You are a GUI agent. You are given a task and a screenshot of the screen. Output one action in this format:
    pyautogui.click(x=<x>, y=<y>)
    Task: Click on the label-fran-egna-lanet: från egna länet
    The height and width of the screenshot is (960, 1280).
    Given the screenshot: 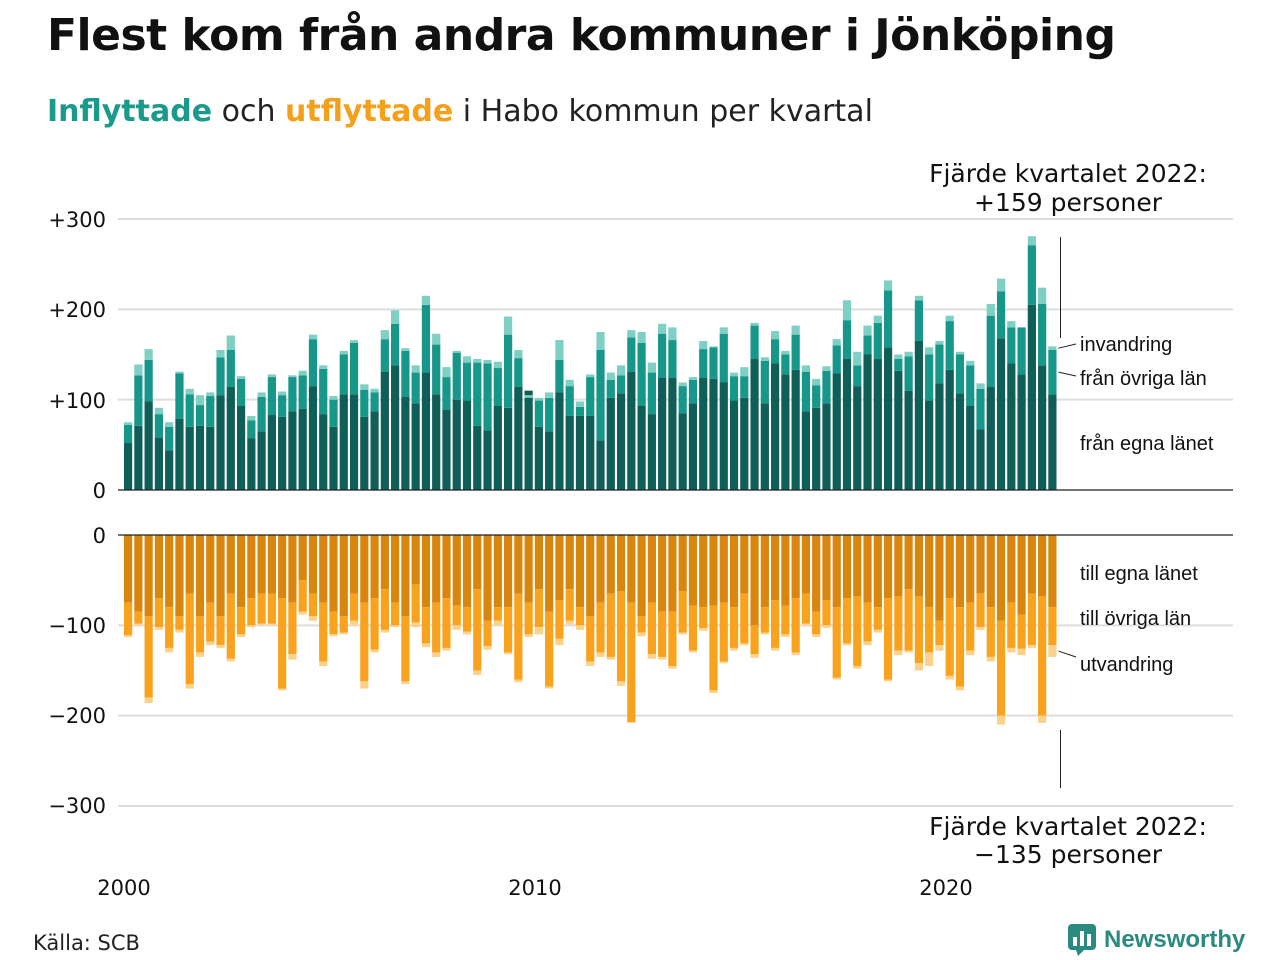 What is the action you would take?
    pyautogui.click(x=1147, y=444)
    